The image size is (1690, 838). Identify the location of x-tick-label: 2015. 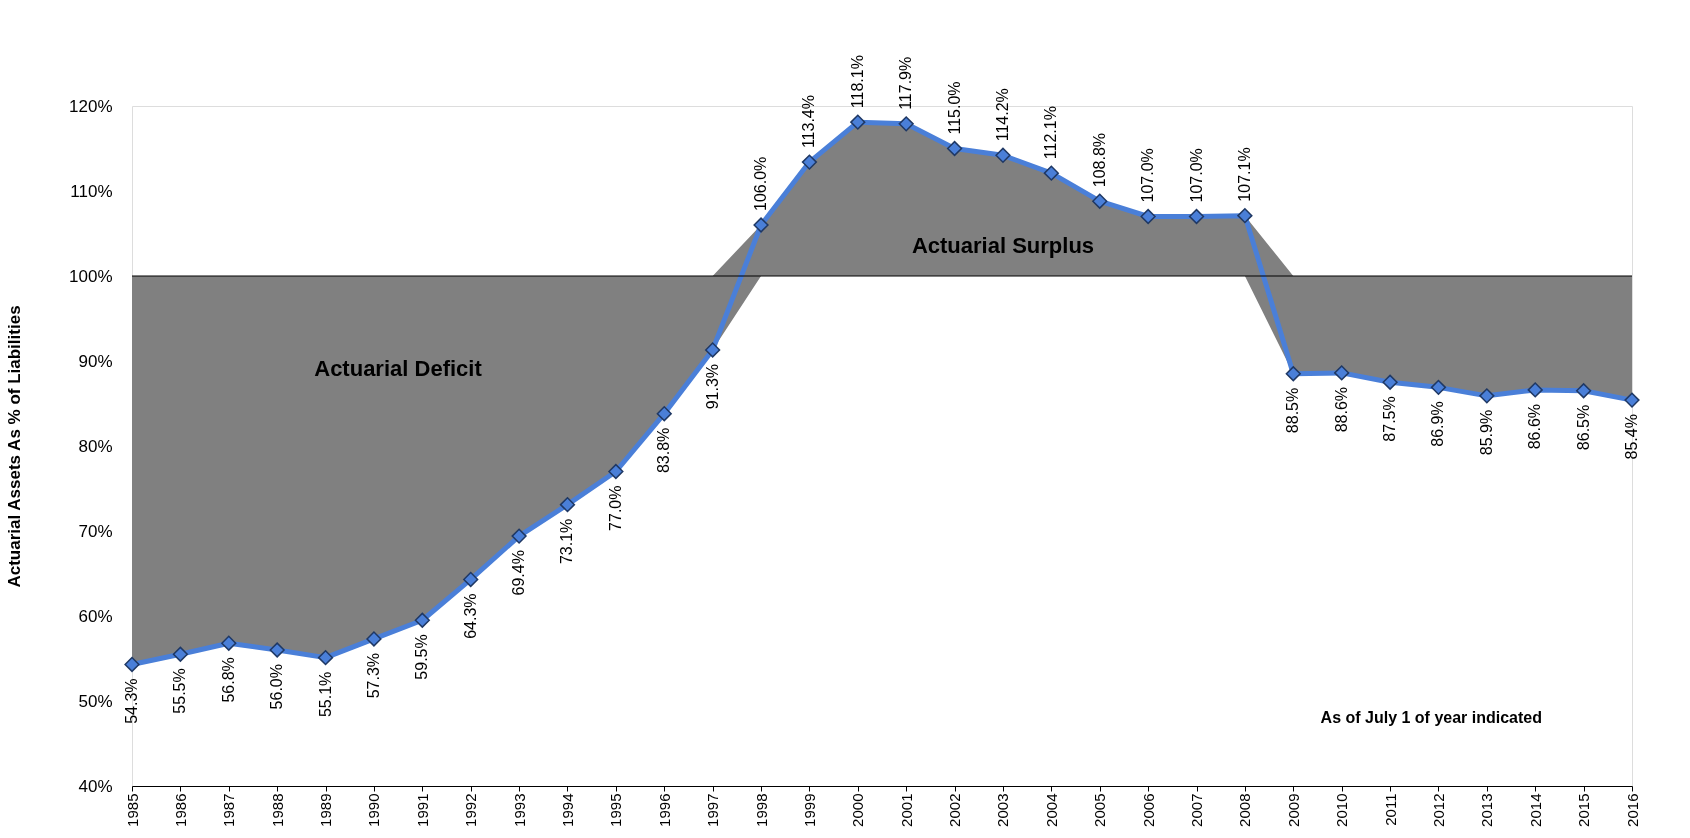
(1584, 810).